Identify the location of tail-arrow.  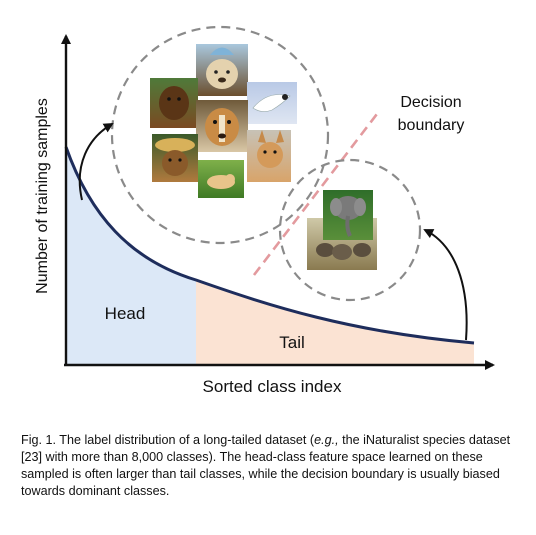
(445, 285).